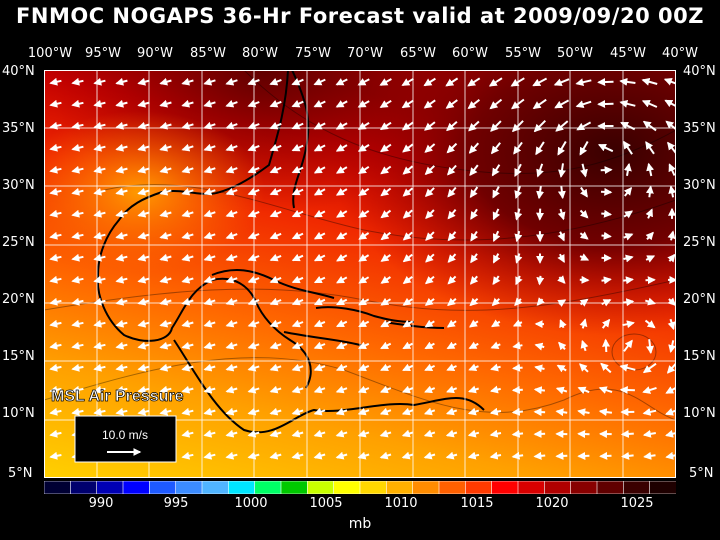 This screenshot has height=540, width=720. Describe the element at coordinates (699, 128) in the screenshot. I see `lat-label: 35°N` at that location.